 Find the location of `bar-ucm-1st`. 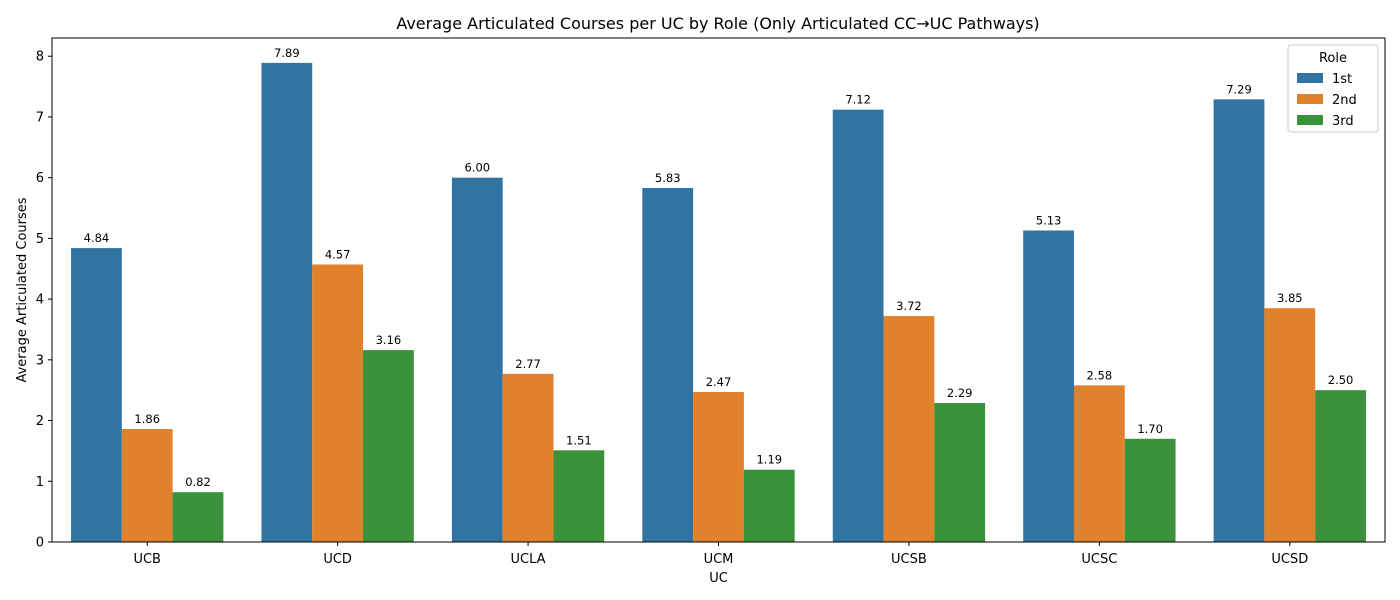

bar-ucm-1st is located at coordinates (668, 364).